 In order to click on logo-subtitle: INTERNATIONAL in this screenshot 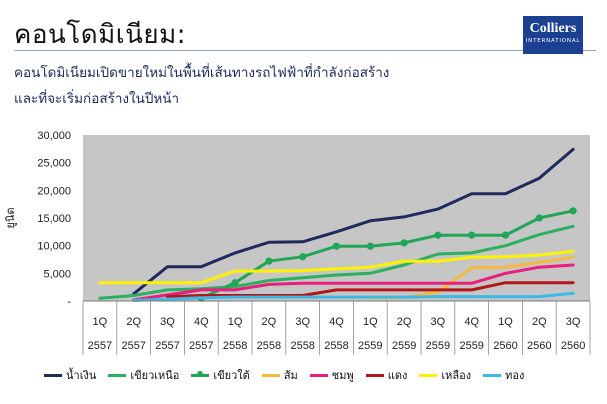, I will do `click(553, 41)`.